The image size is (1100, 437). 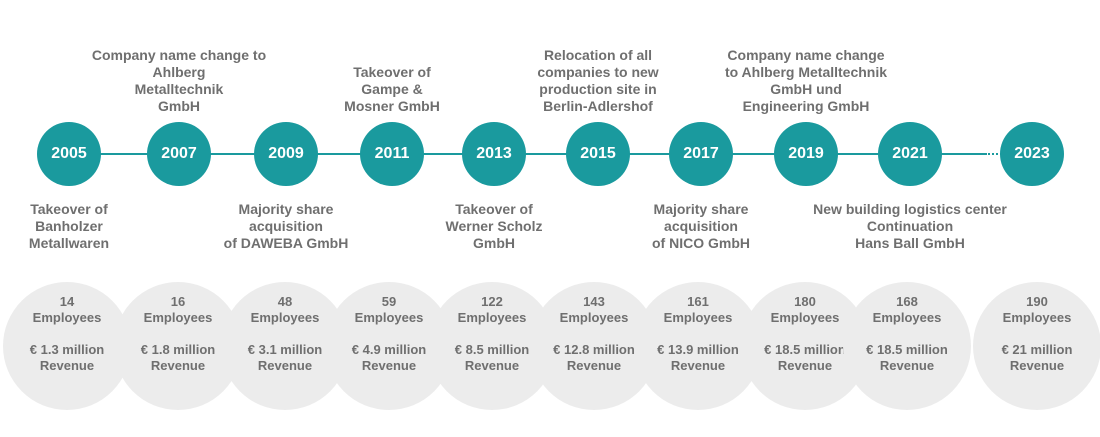 I want to click on employees-block: 122 Employees, so click(x=492, y=310).